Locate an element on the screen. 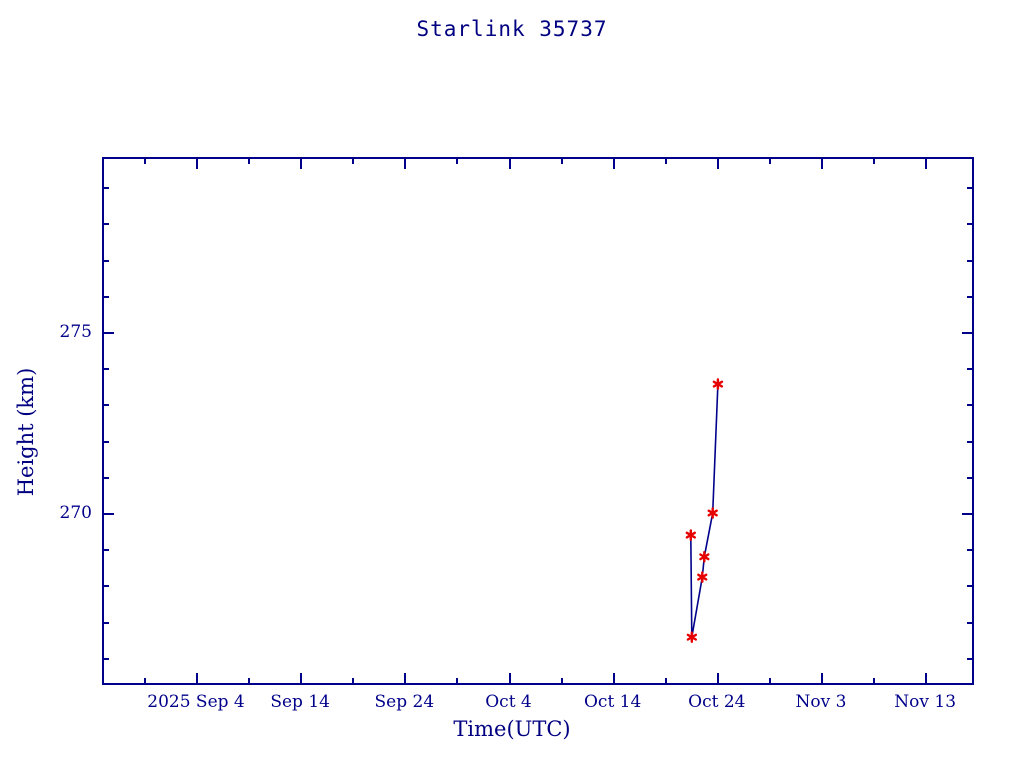 Image resolution: width=1024 pixels, height=768 pixels. x-axis-tick-label: Oct 14 is located at coordinates (612, 702).